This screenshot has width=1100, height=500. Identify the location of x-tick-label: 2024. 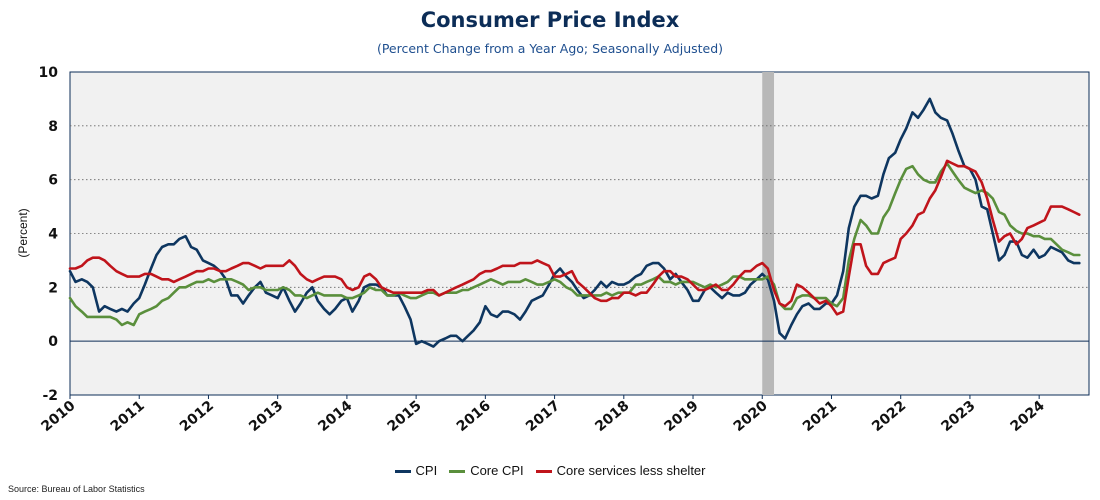
(1028, 416).